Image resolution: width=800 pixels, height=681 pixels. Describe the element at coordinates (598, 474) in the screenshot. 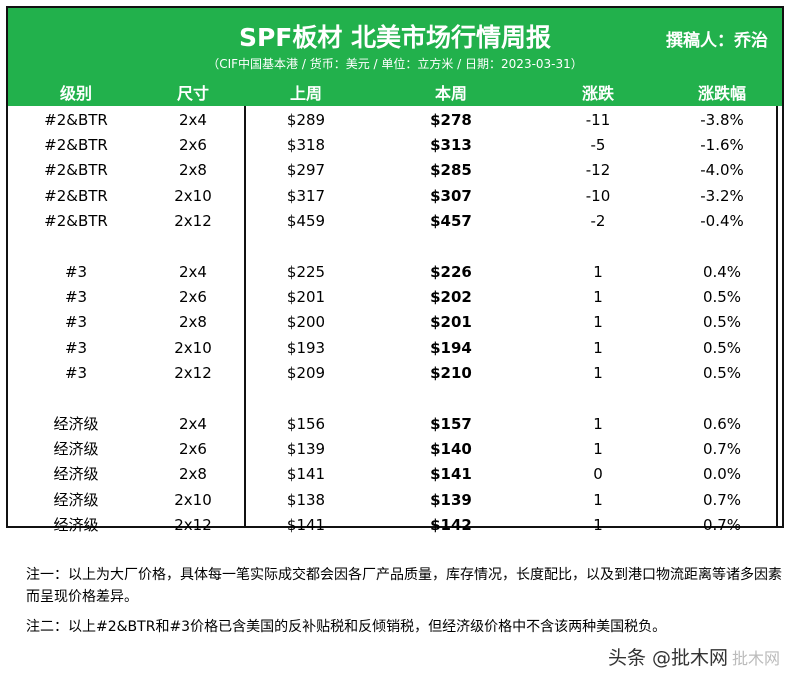

I see `change-cell: 0` at that location.